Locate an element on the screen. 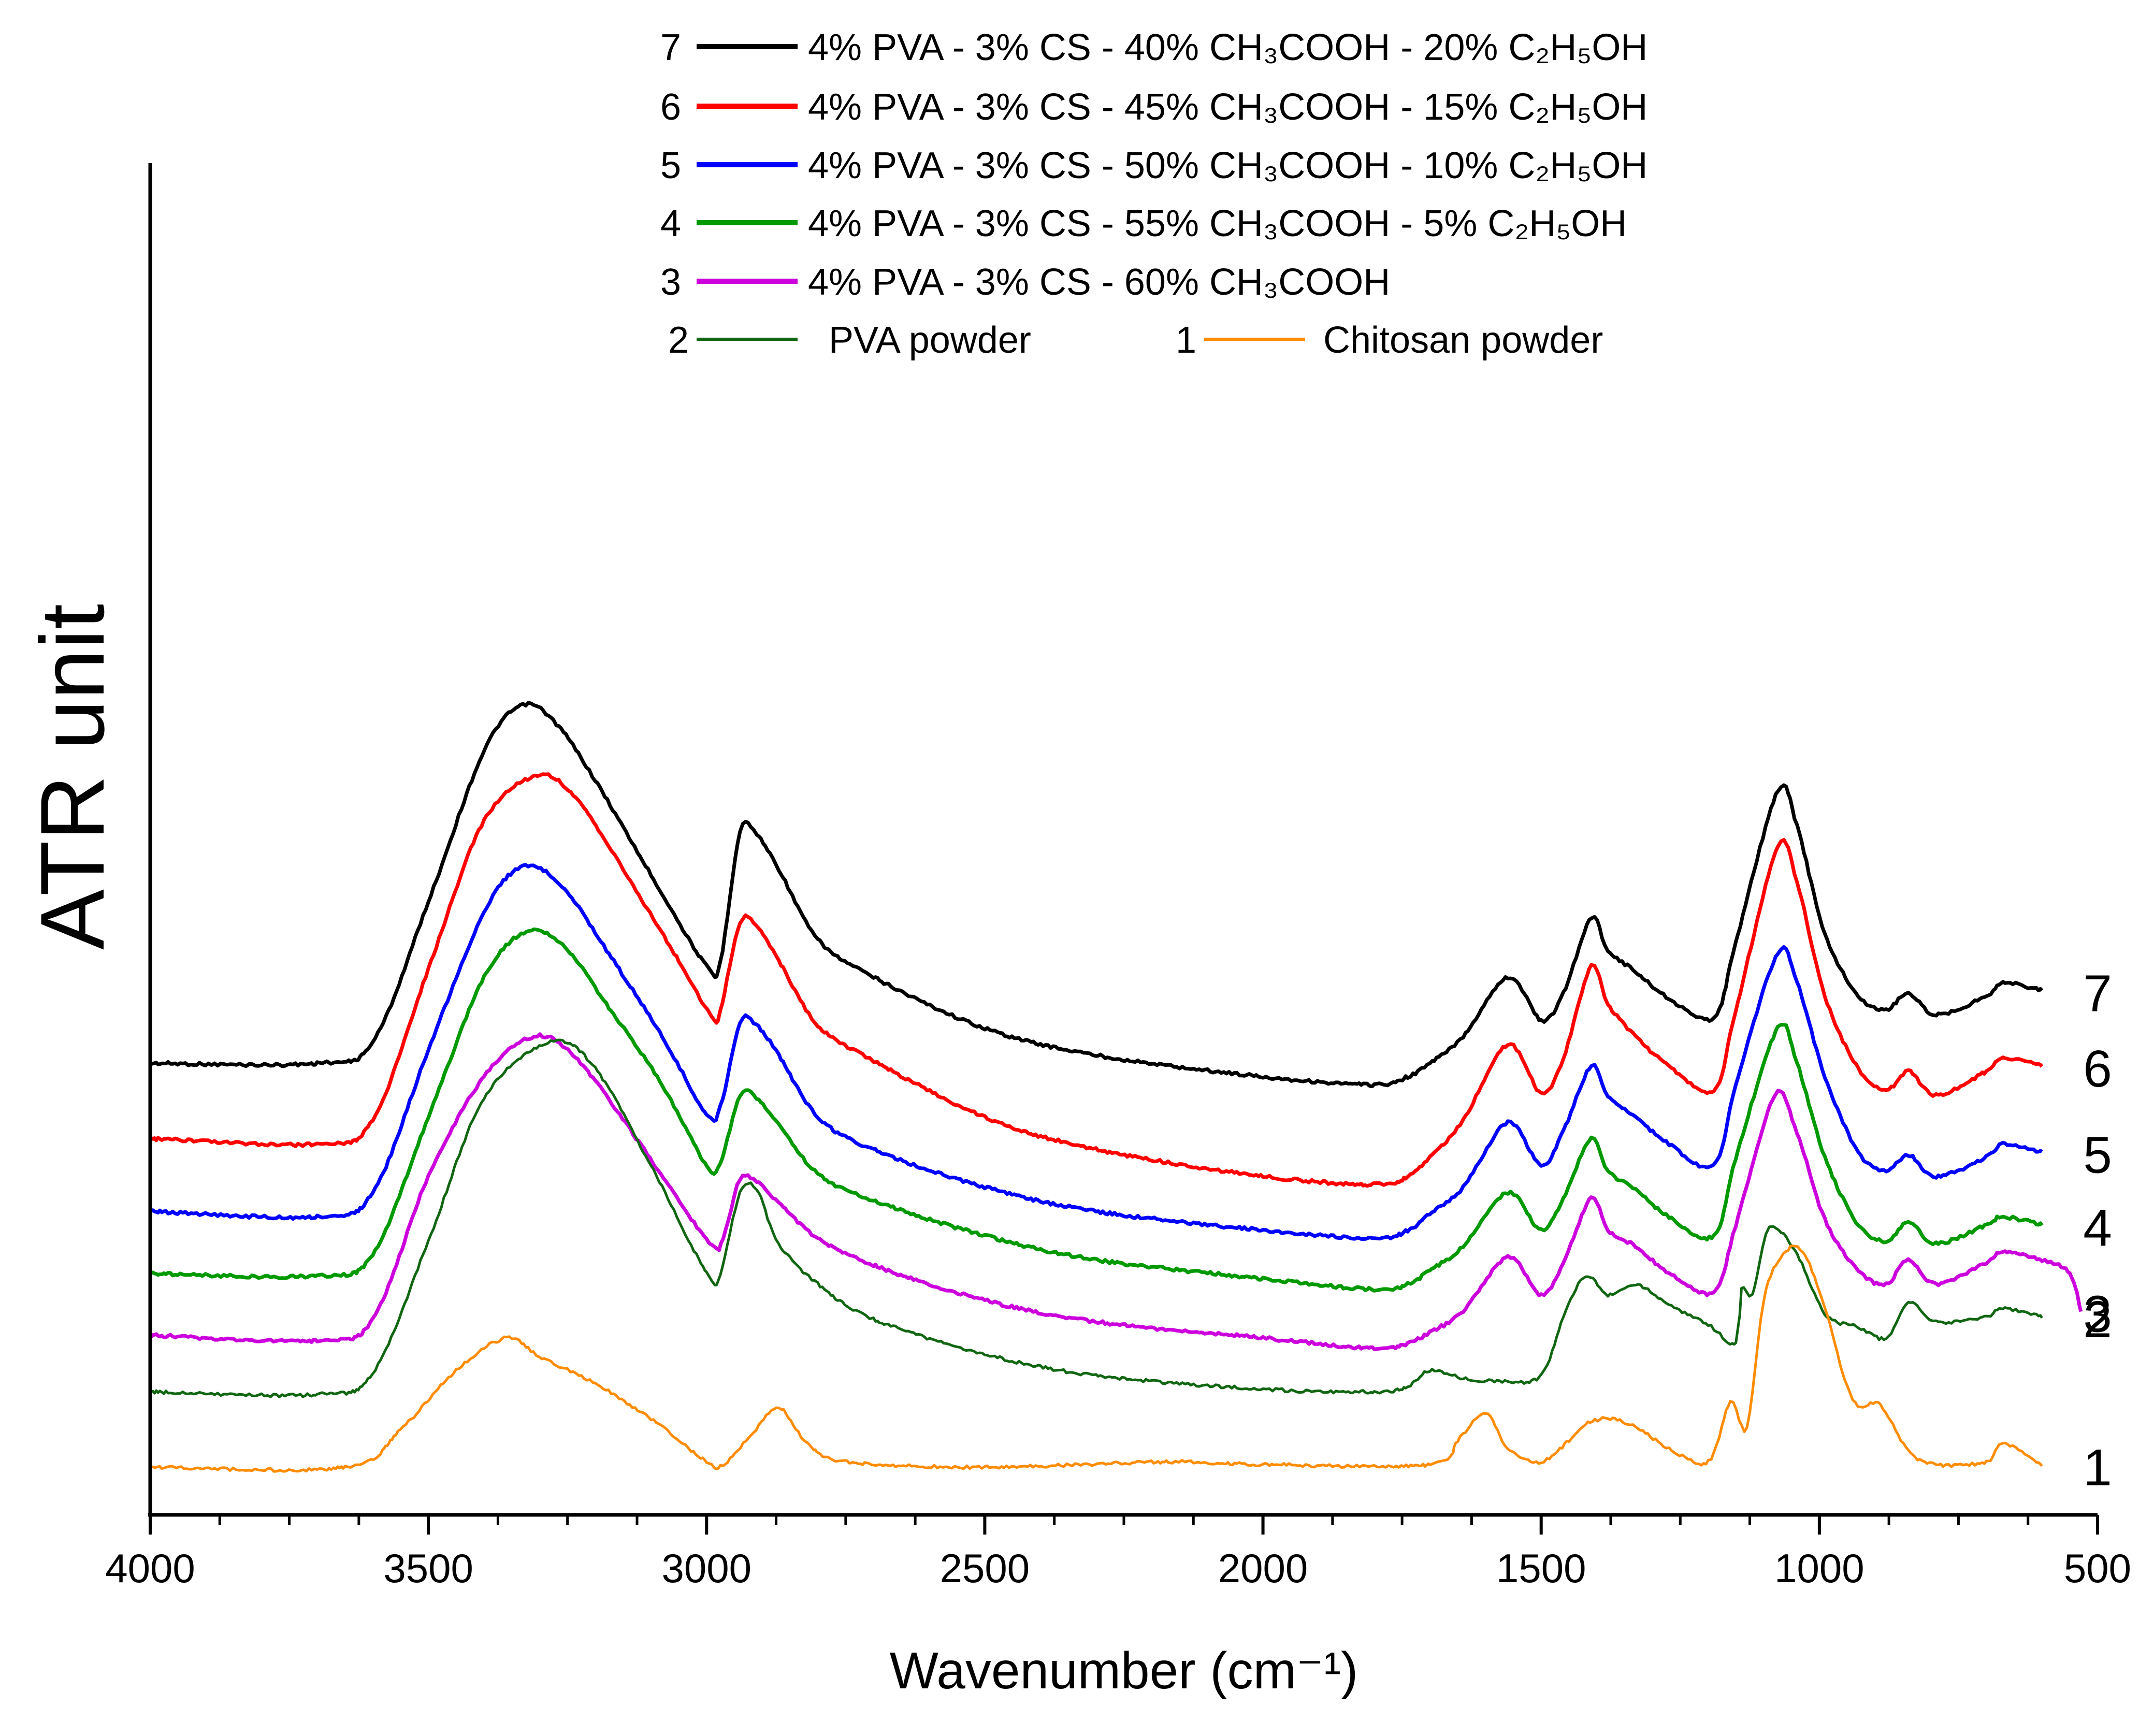 The image size is (2154, 1736). legend-number: 4 is located at coordinates (670, 223).